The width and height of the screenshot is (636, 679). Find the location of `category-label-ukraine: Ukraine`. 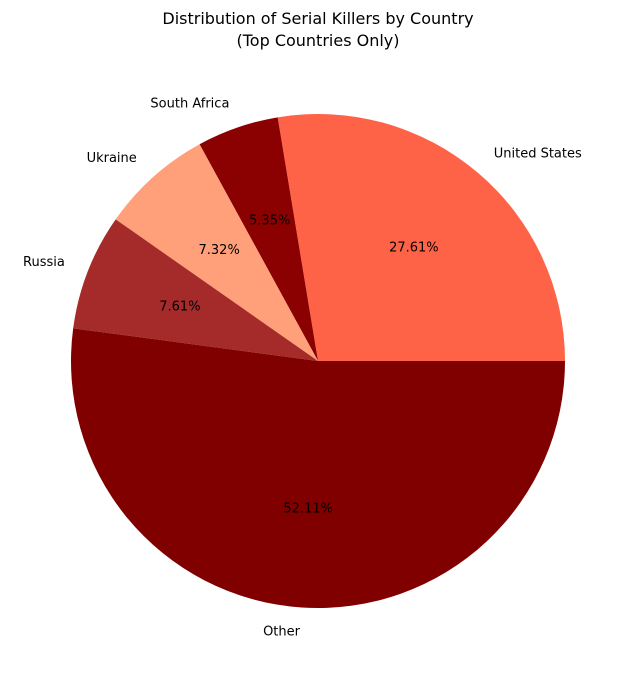

category-label-ukraine: Ukraine is located at coordinates (112, 158).